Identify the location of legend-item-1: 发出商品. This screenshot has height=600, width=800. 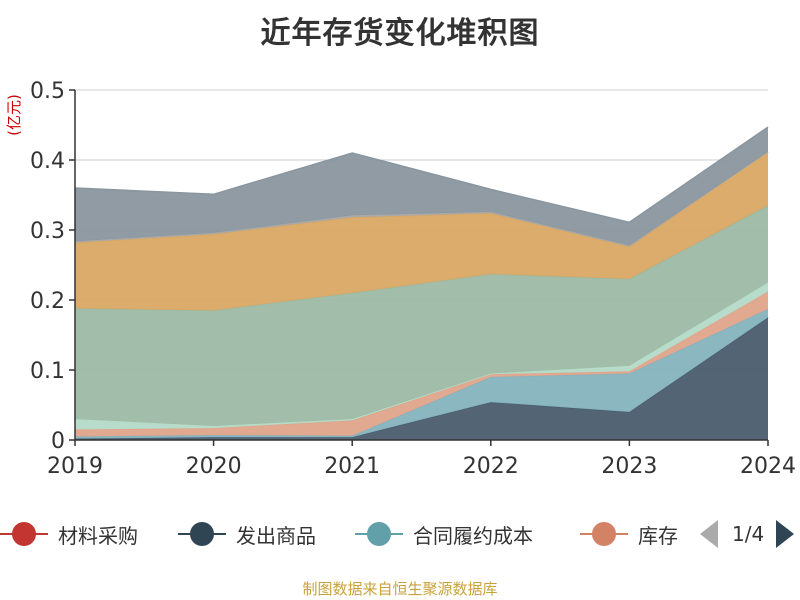
(247, 534).